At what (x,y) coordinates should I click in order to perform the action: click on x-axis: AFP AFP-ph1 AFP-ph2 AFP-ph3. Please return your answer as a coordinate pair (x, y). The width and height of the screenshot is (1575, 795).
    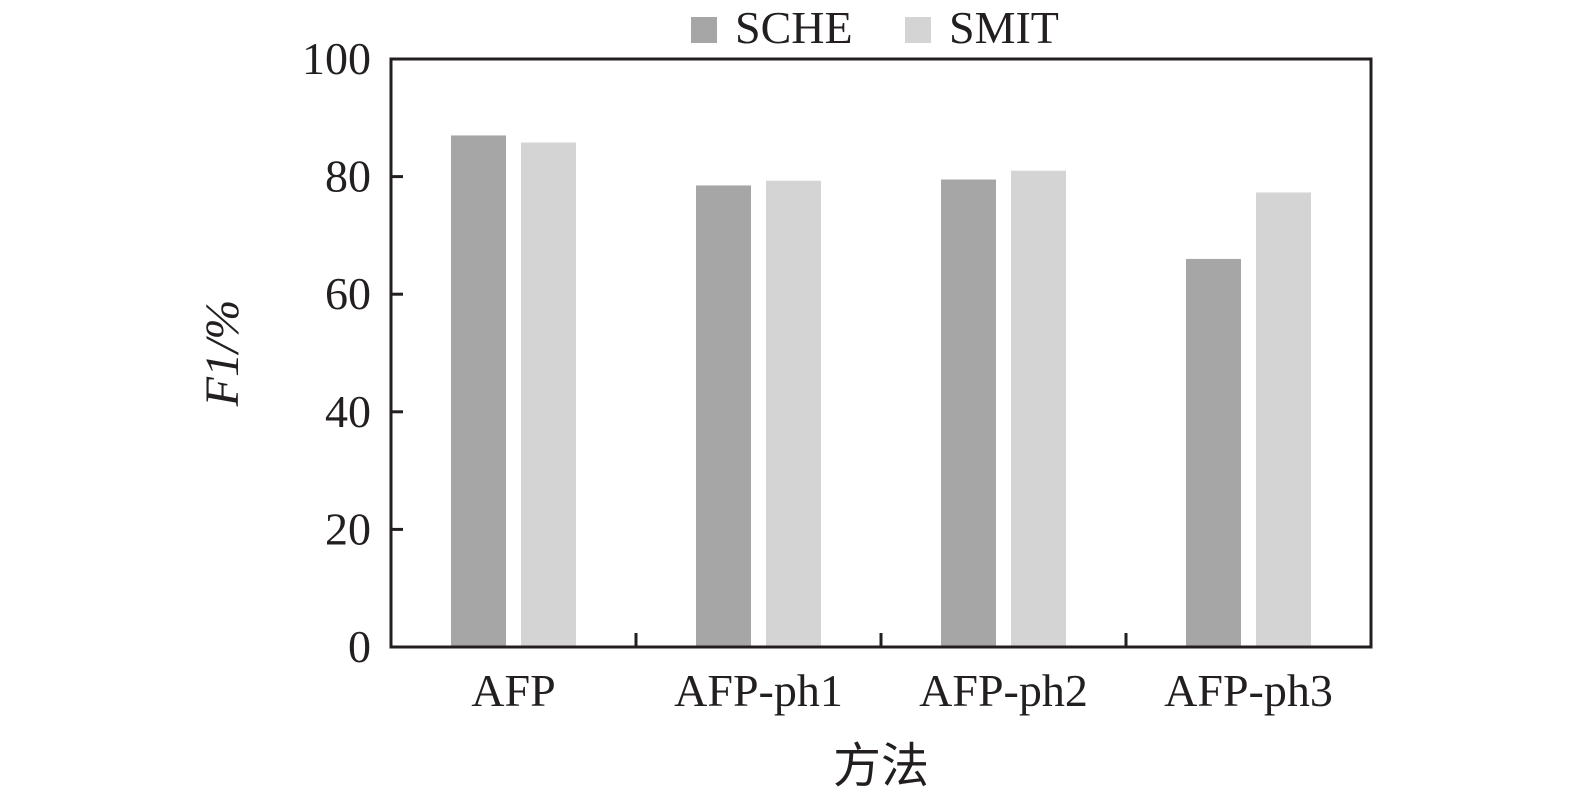
    Looking at the image, I should click on (902, 674).